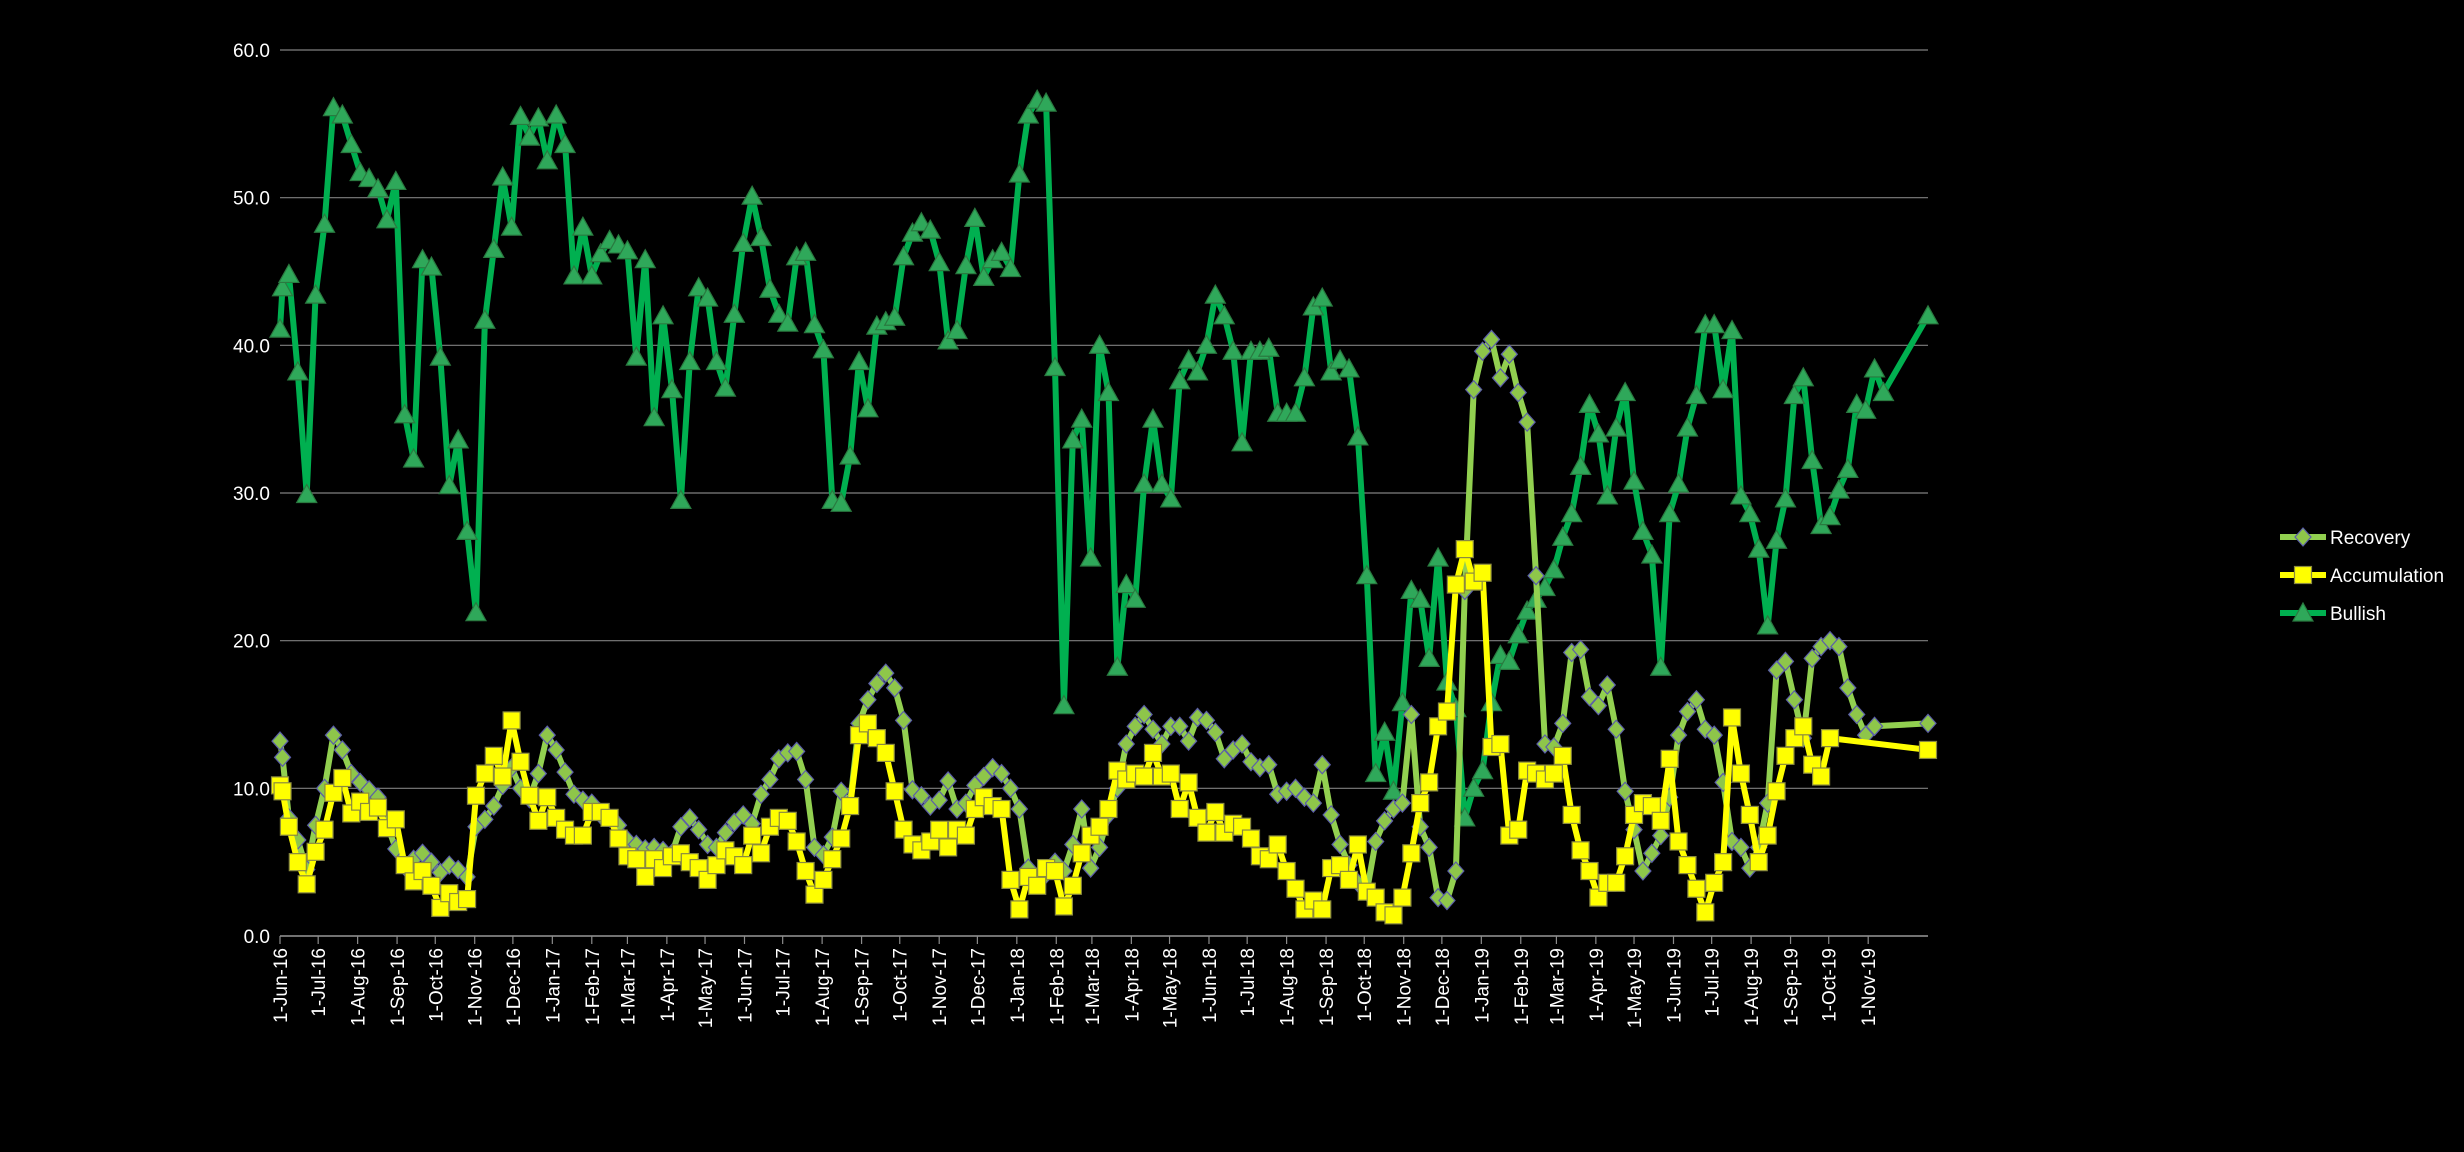 The height and width of the screenshot is (1152, 2464). Describe the element at coordinates (1093, 986) in the screenshot. I see `x-tick-label: 1-Mar-18` at that location.